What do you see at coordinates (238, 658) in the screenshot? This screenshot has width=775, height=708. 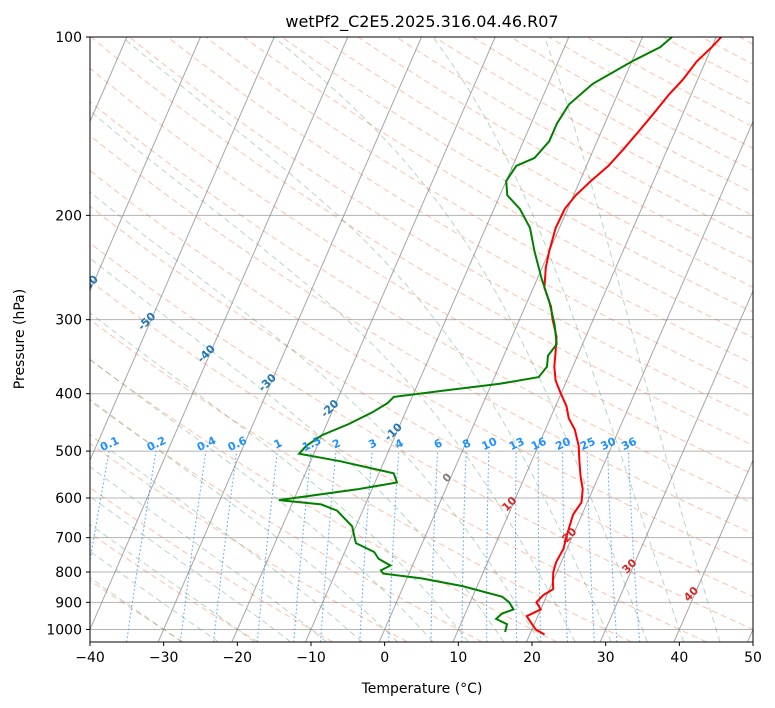 I see `x-tick-label: −20` at bounding box center [238, 658].